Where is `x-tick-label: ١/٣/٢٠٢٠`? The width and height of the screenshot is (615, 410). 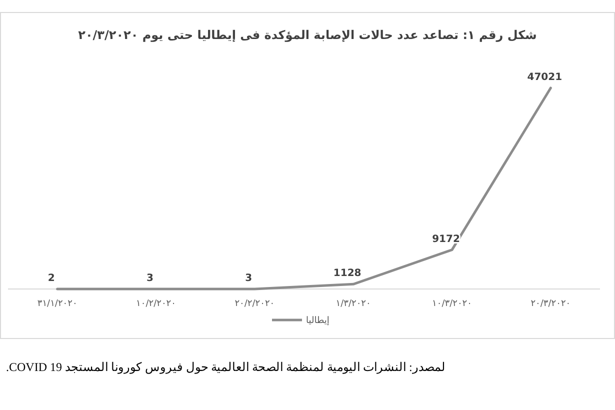
x-tick-label: ١/٣/٢٠٢٠ is located at coordinates (353, 304).